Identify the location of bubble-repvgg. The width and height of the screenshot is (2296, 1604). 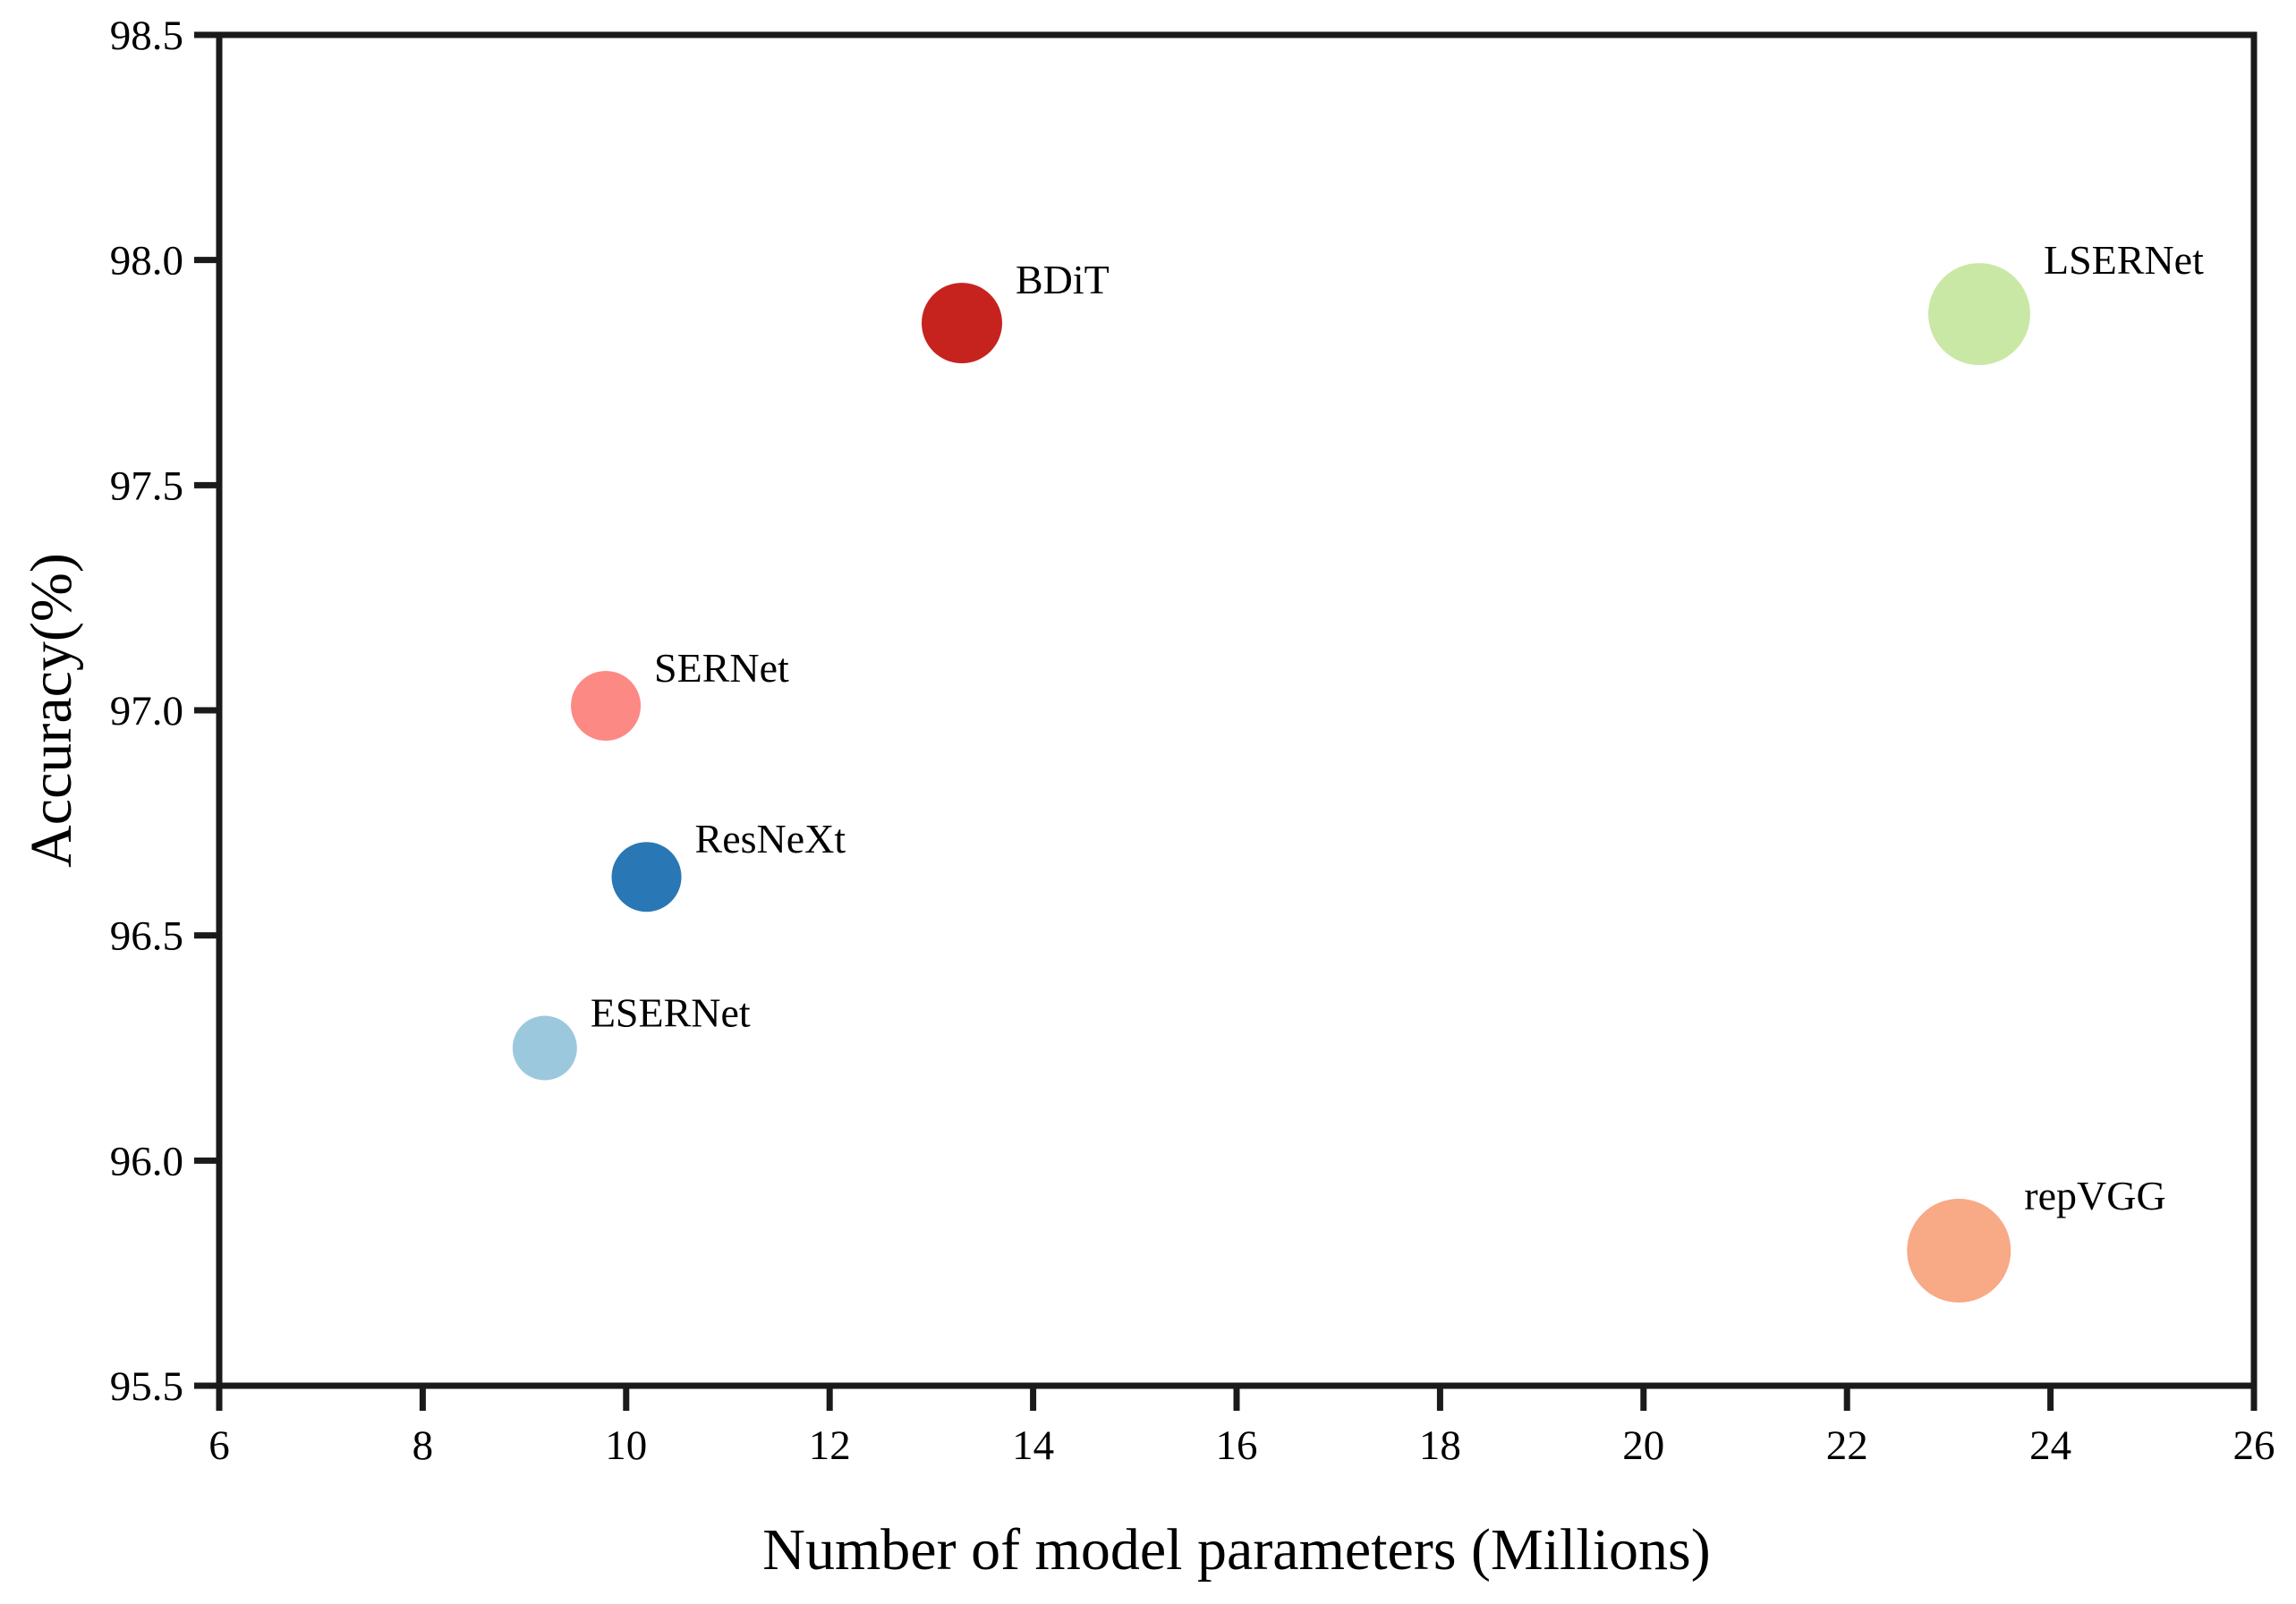
(1959, 1251).